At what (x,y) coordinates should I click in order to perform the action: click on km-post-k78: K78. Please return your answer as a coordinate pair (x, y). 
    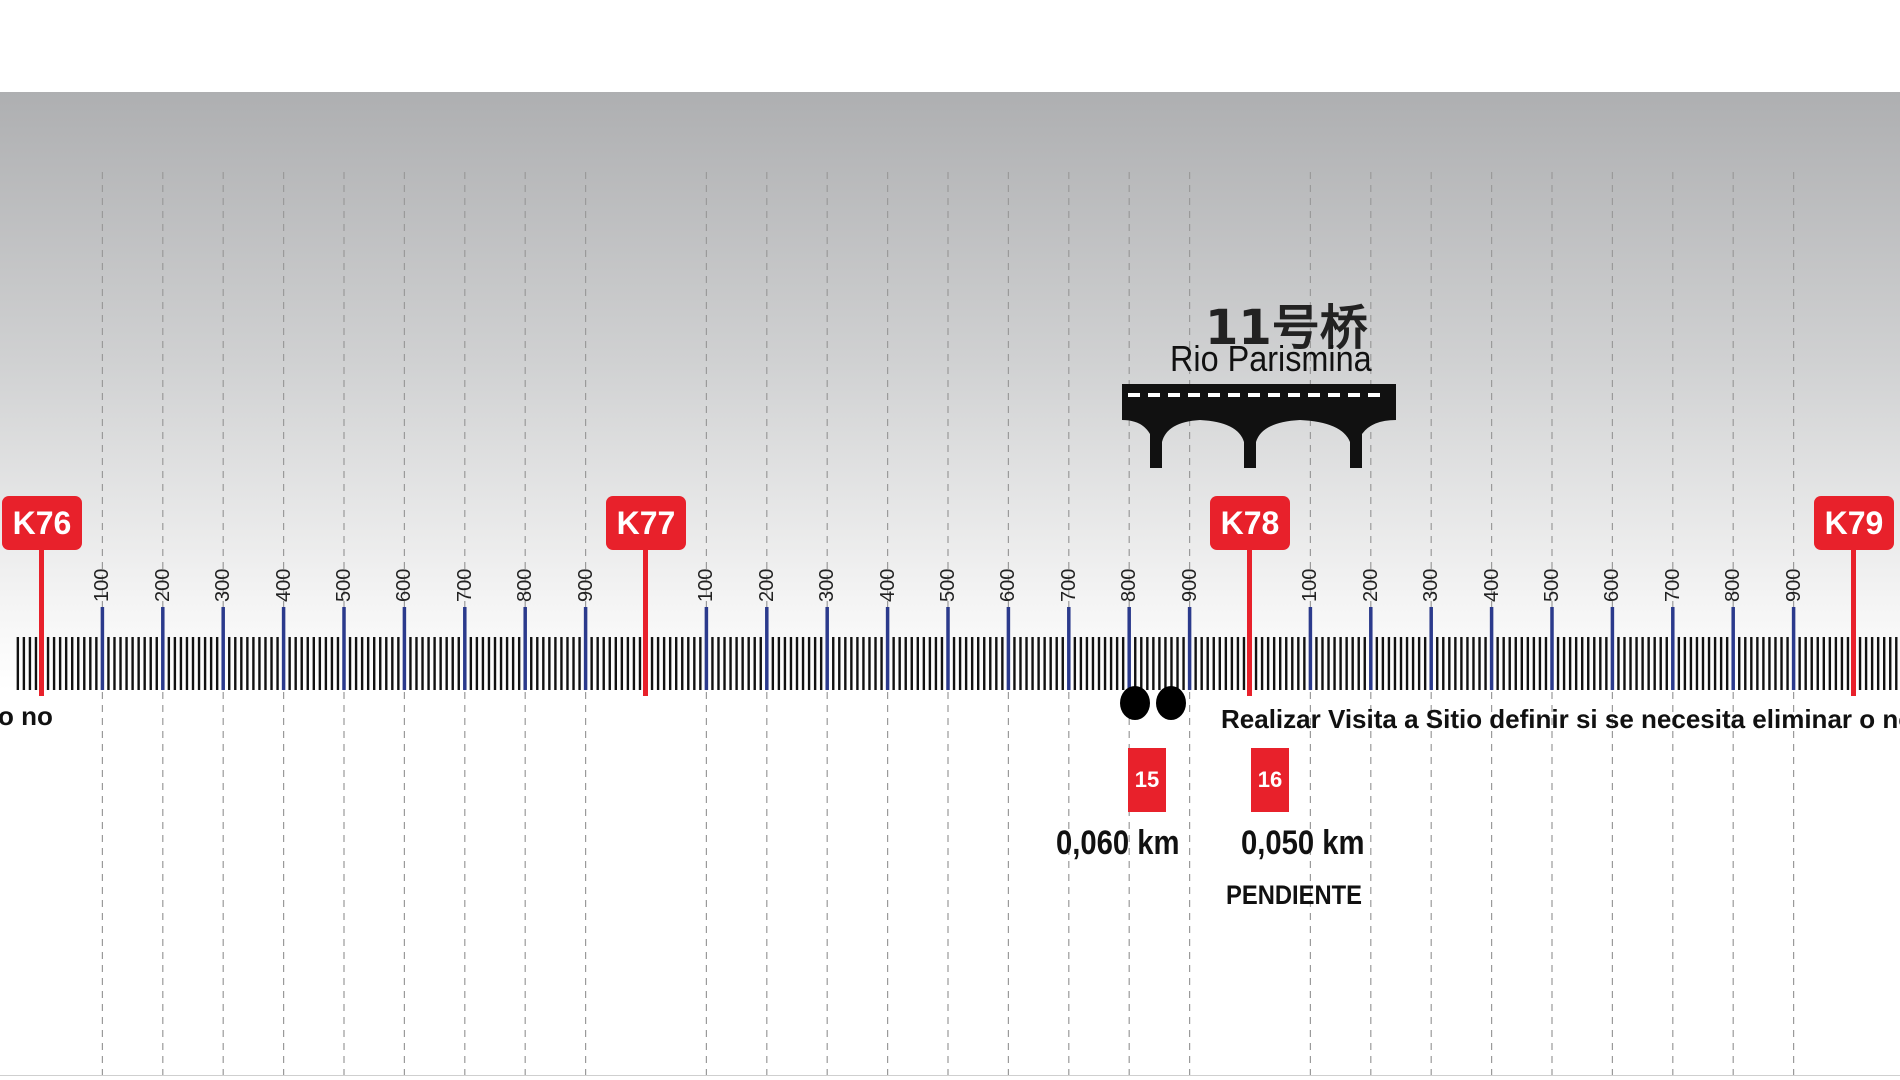
    Looking at the image, I should click on (1250, 596).